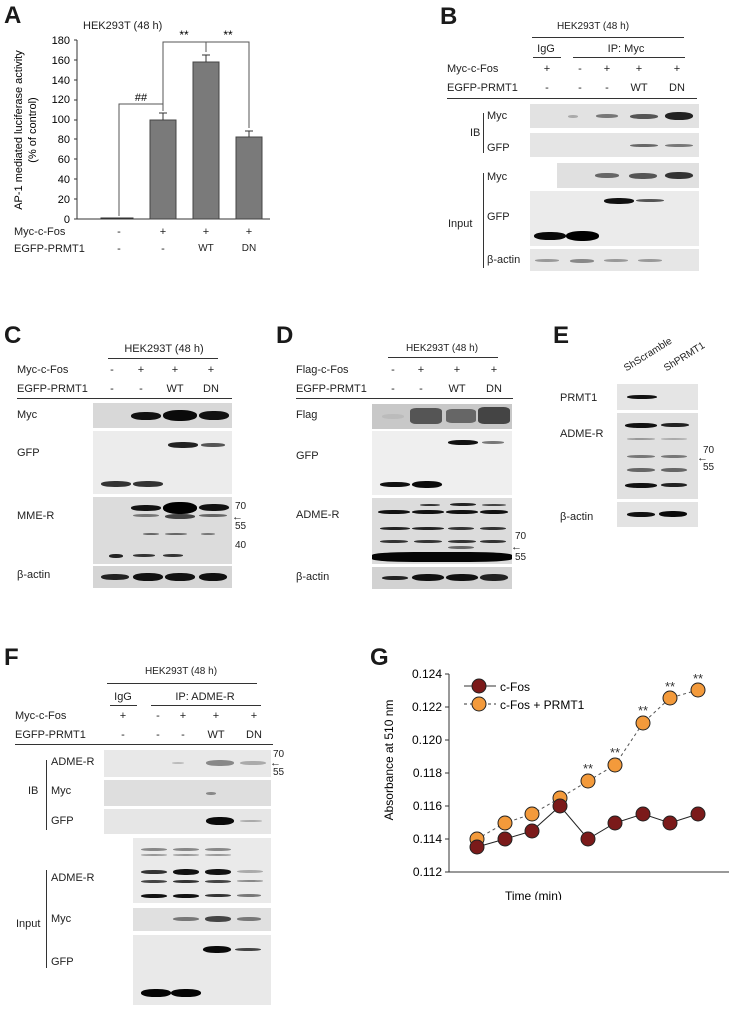 The height and width of the screenshot is (1013, 729). I want to click on row-label-flag-c-fos: Flag-c-Fos, so click(322, 370).